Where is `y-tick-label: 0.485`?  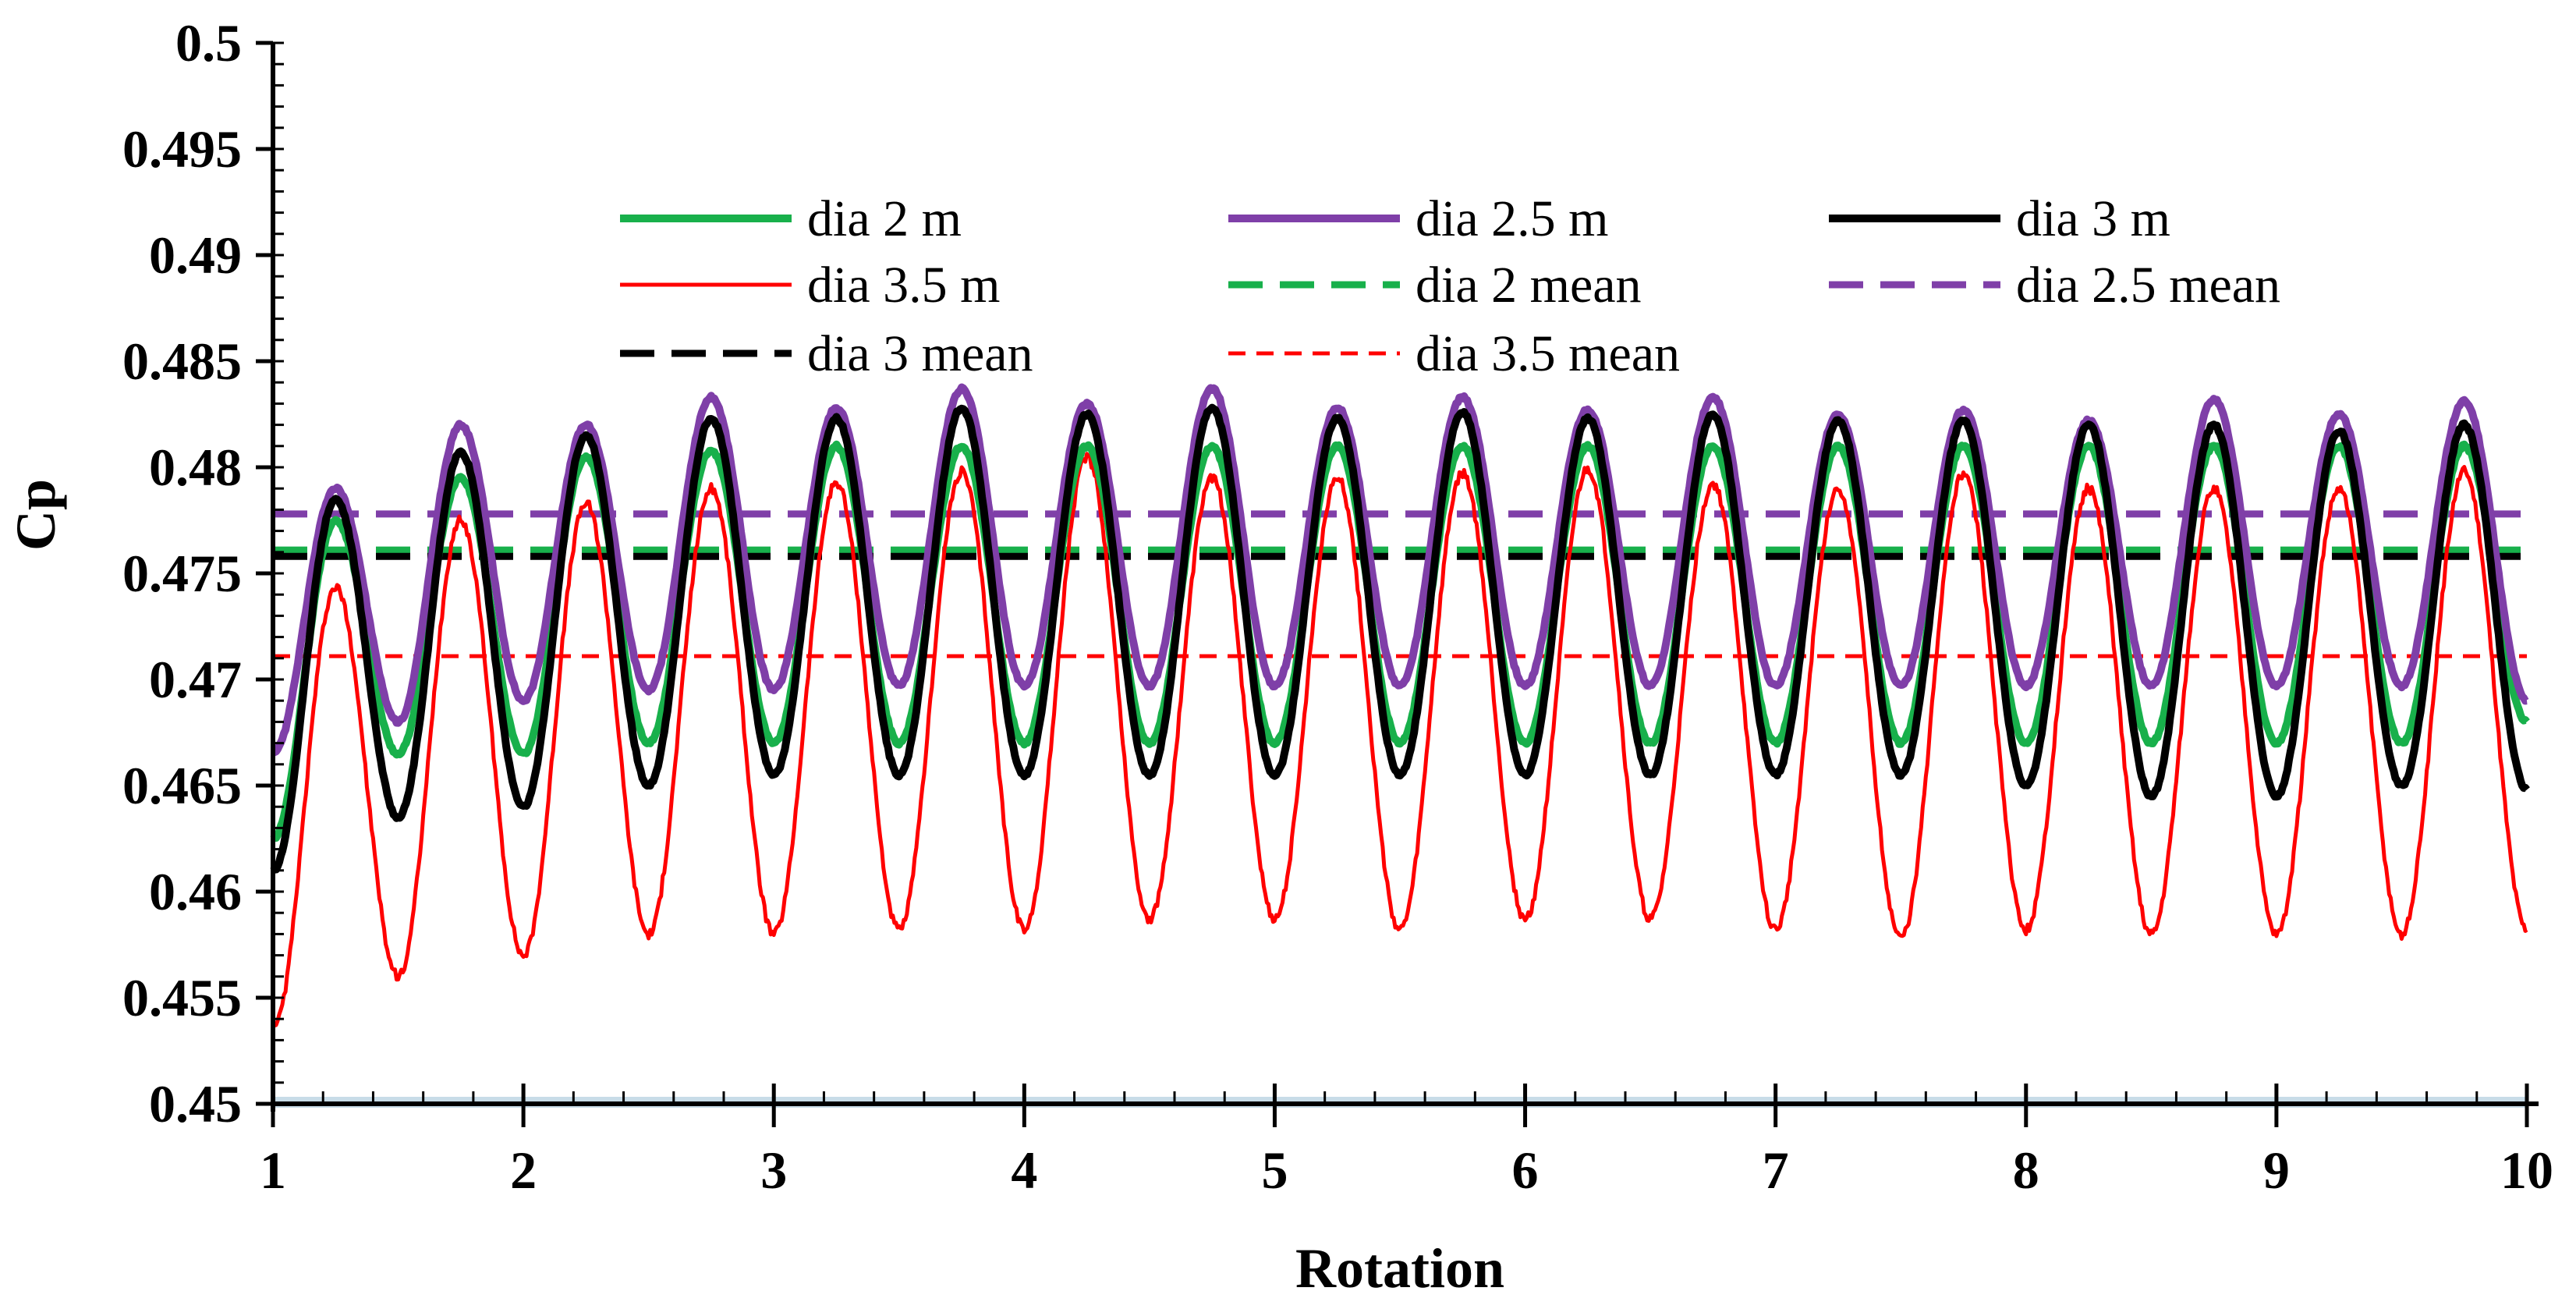 y-tick-label: 0.485 is located at coordinates (182, 361).